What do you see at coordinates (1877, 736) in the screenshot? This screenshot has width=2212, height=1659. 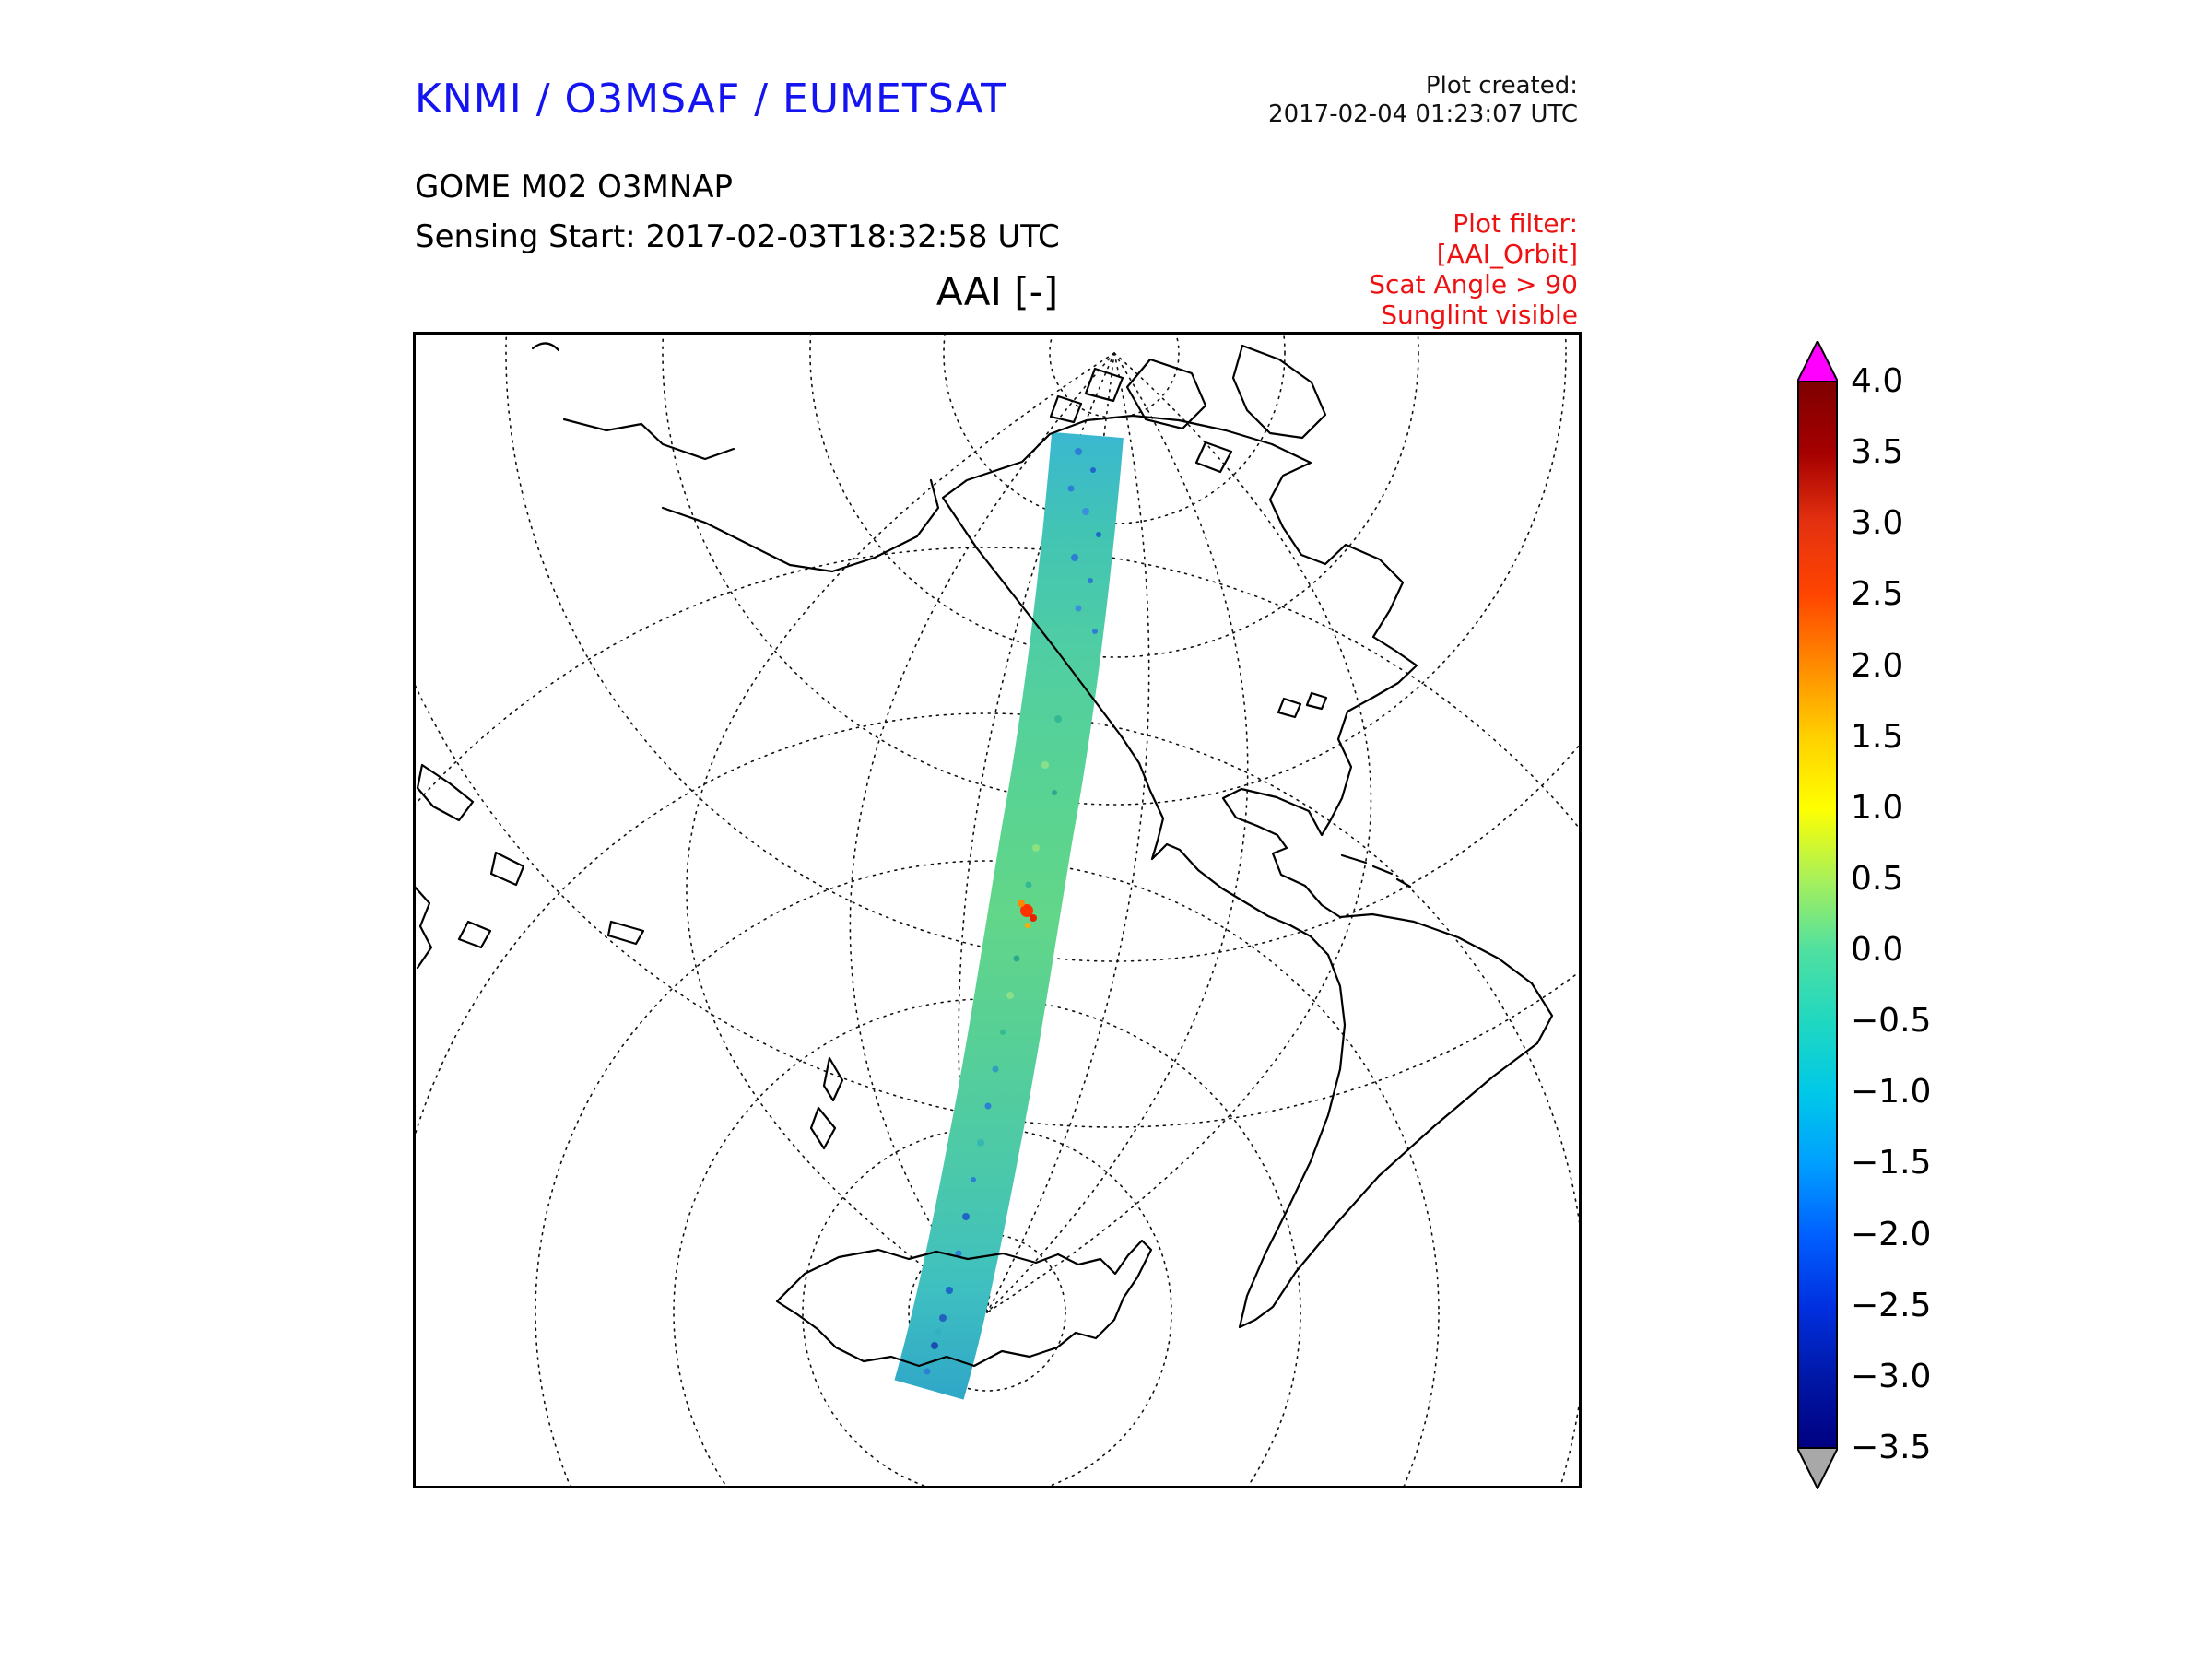 I see `colorbar-tick: 1.5` at bounding box center [1877, 736].